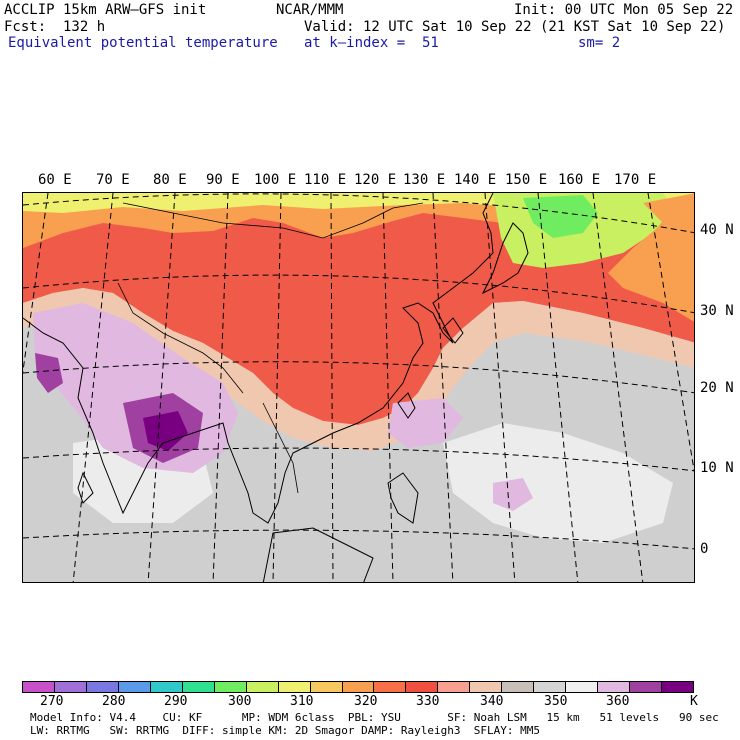 The width and height of the screenshot is (740, 740). I want to click on philippines-coastline, so click(403, 498).